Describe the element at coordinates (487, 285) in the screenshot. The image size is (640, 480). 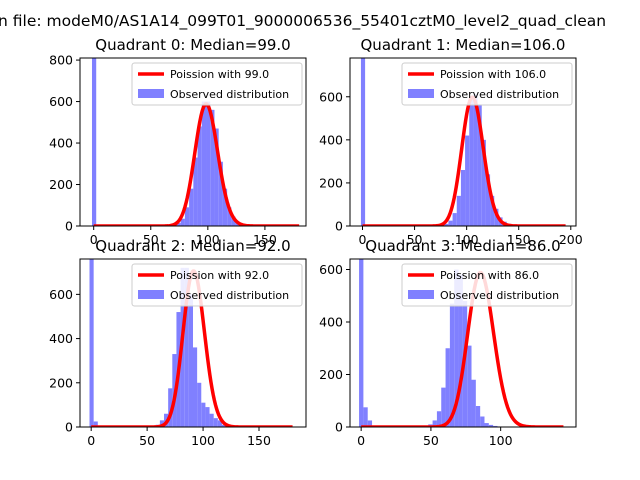
I see `legend: Poission with 86.0 Observed distribution` at that location.